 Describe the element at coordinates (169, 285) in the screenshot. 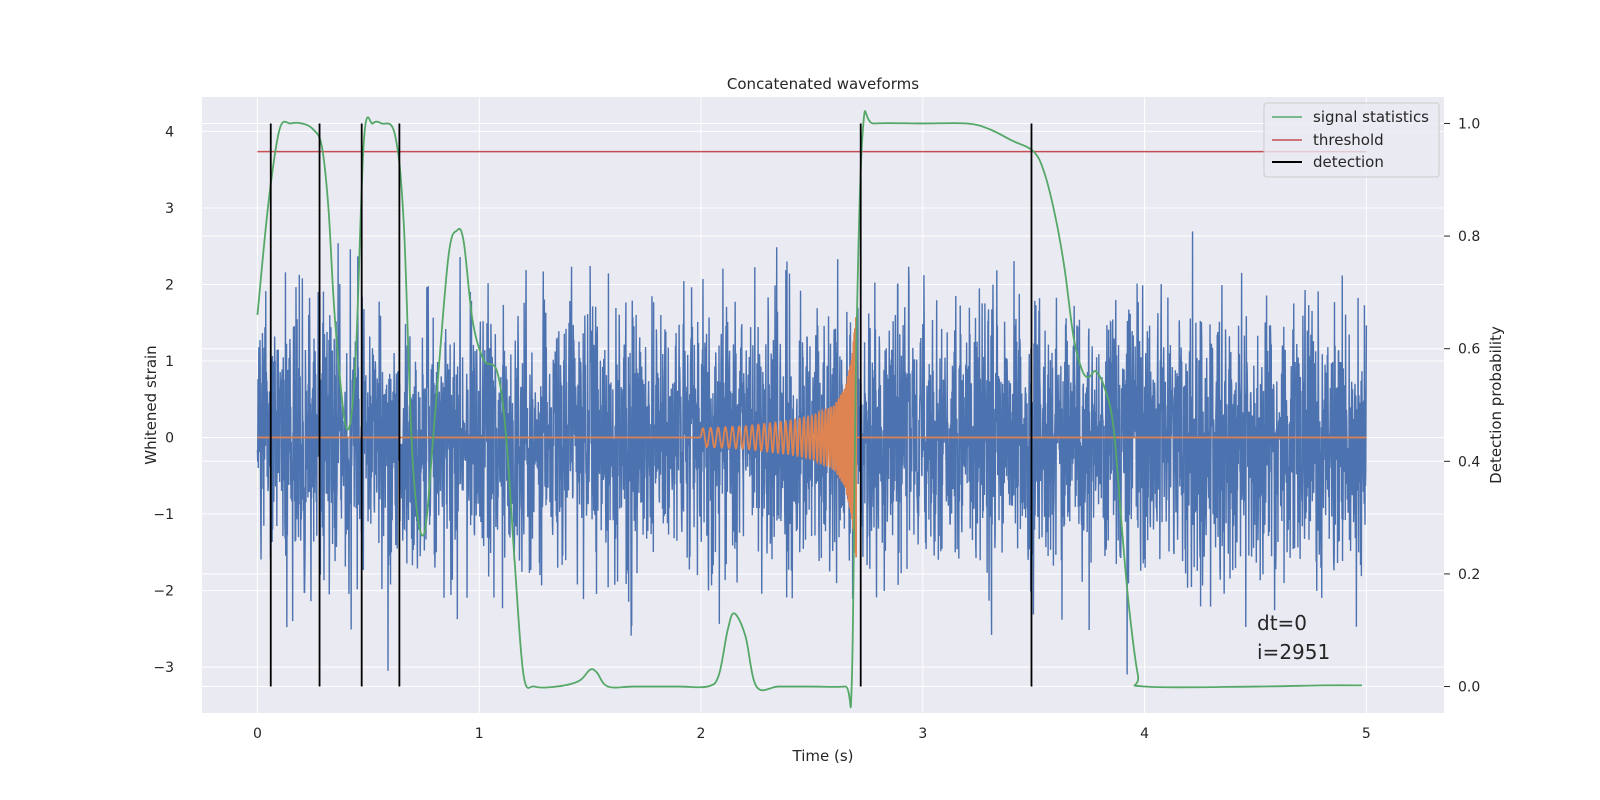

I see `y-tick-label: 2` at that location.